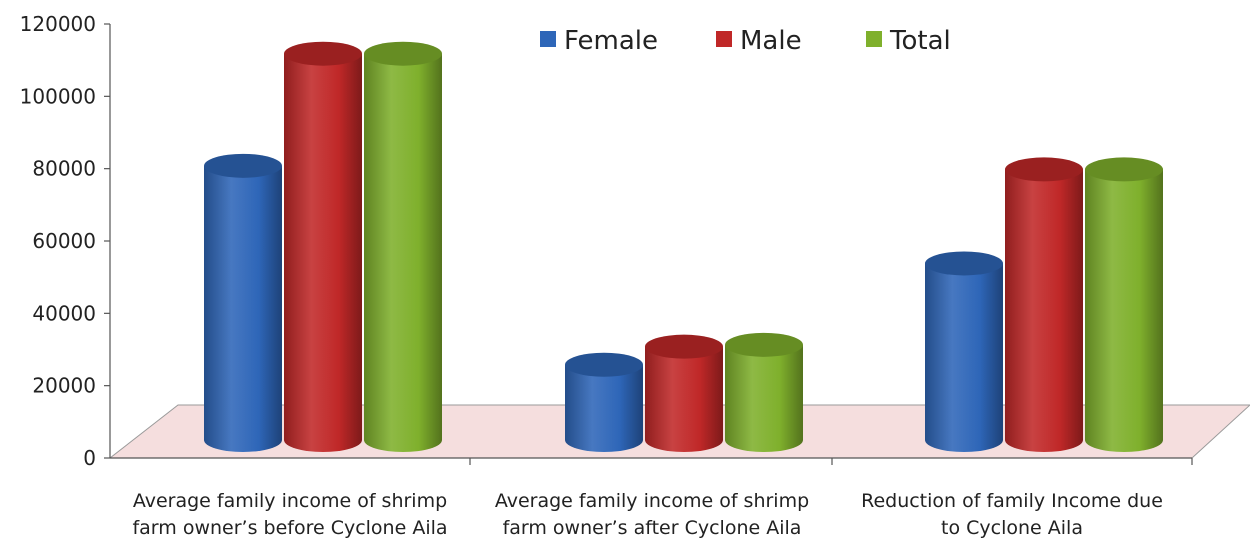 This screenshot has width=1250, height=539. What do you see at coordinates (64, 169) in the screenshot?
I see `y-tick-label: 80000` at bounding box center [64, 169].